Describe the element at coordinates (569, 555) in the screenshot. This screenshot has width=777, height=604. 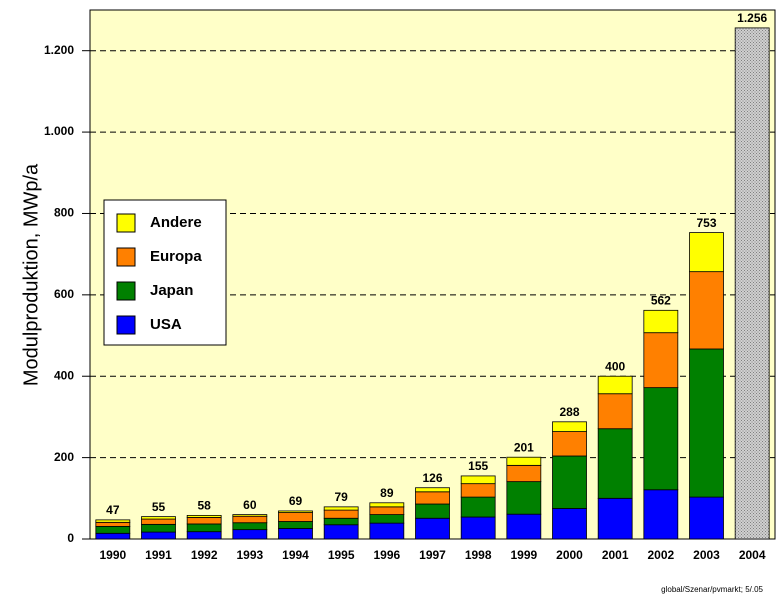
I see `x-tick-label: 2000` at that location.